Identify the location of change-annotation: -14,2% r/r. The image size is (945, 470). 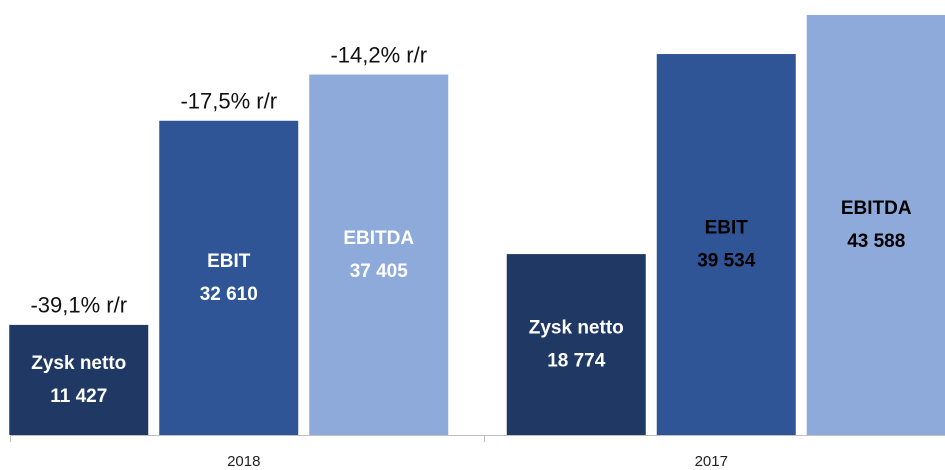
(378, 54).